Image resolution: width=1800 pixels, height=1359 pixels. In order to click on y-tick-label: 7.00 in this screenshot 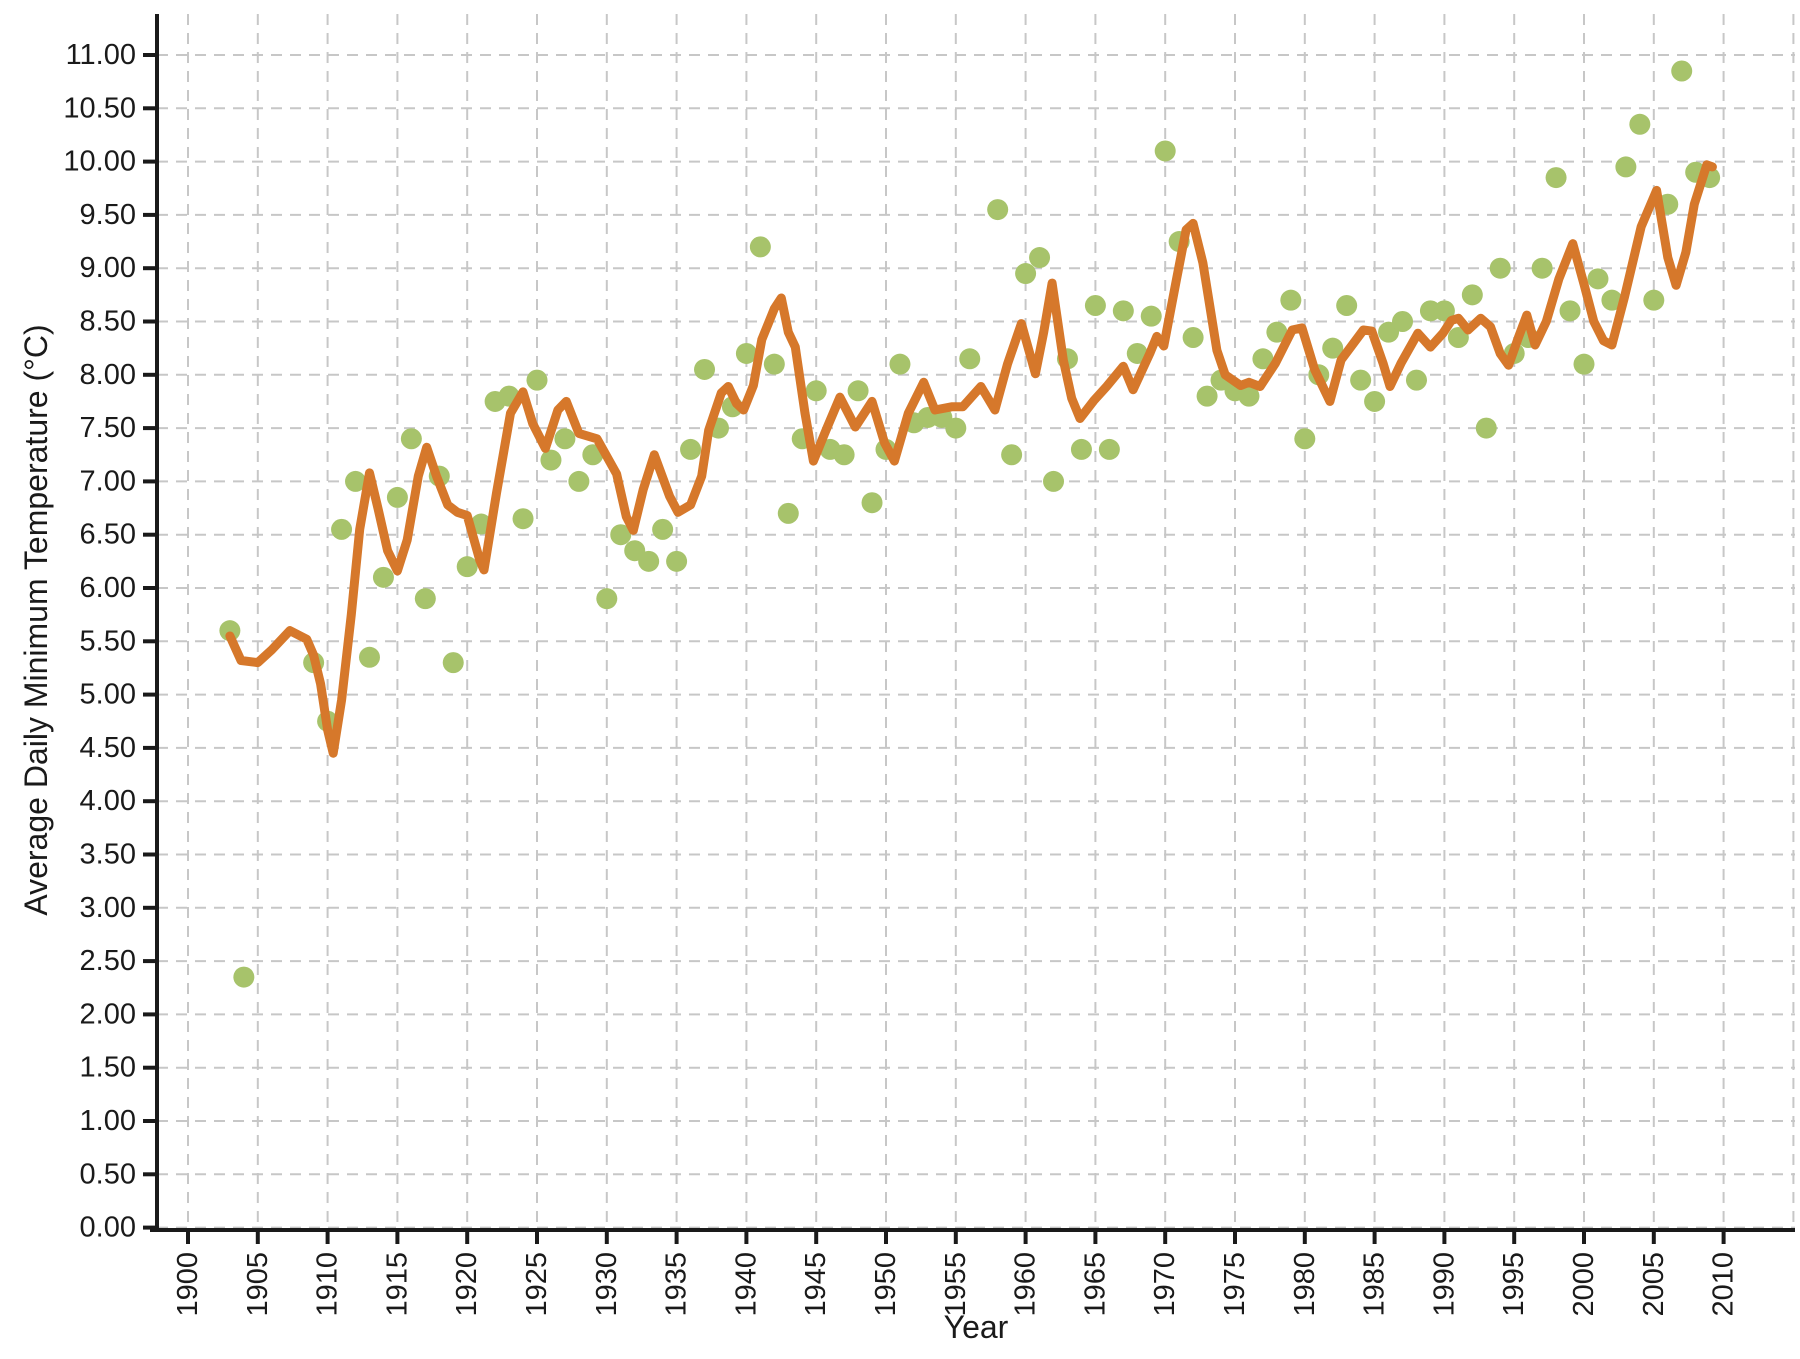, I will do `click(108, 481)`.